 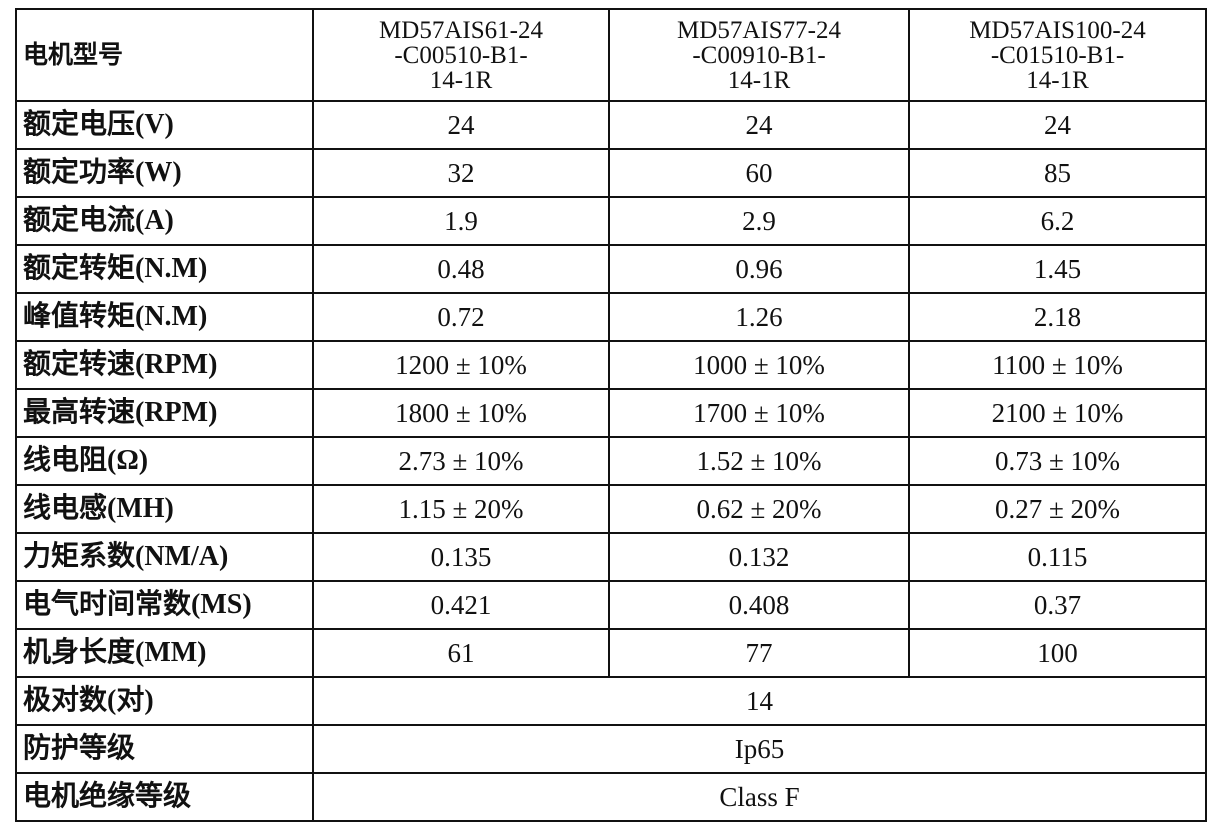 I want to click on shared-row: 电机绝缘等级 Class F, so click(x=611, y=797).